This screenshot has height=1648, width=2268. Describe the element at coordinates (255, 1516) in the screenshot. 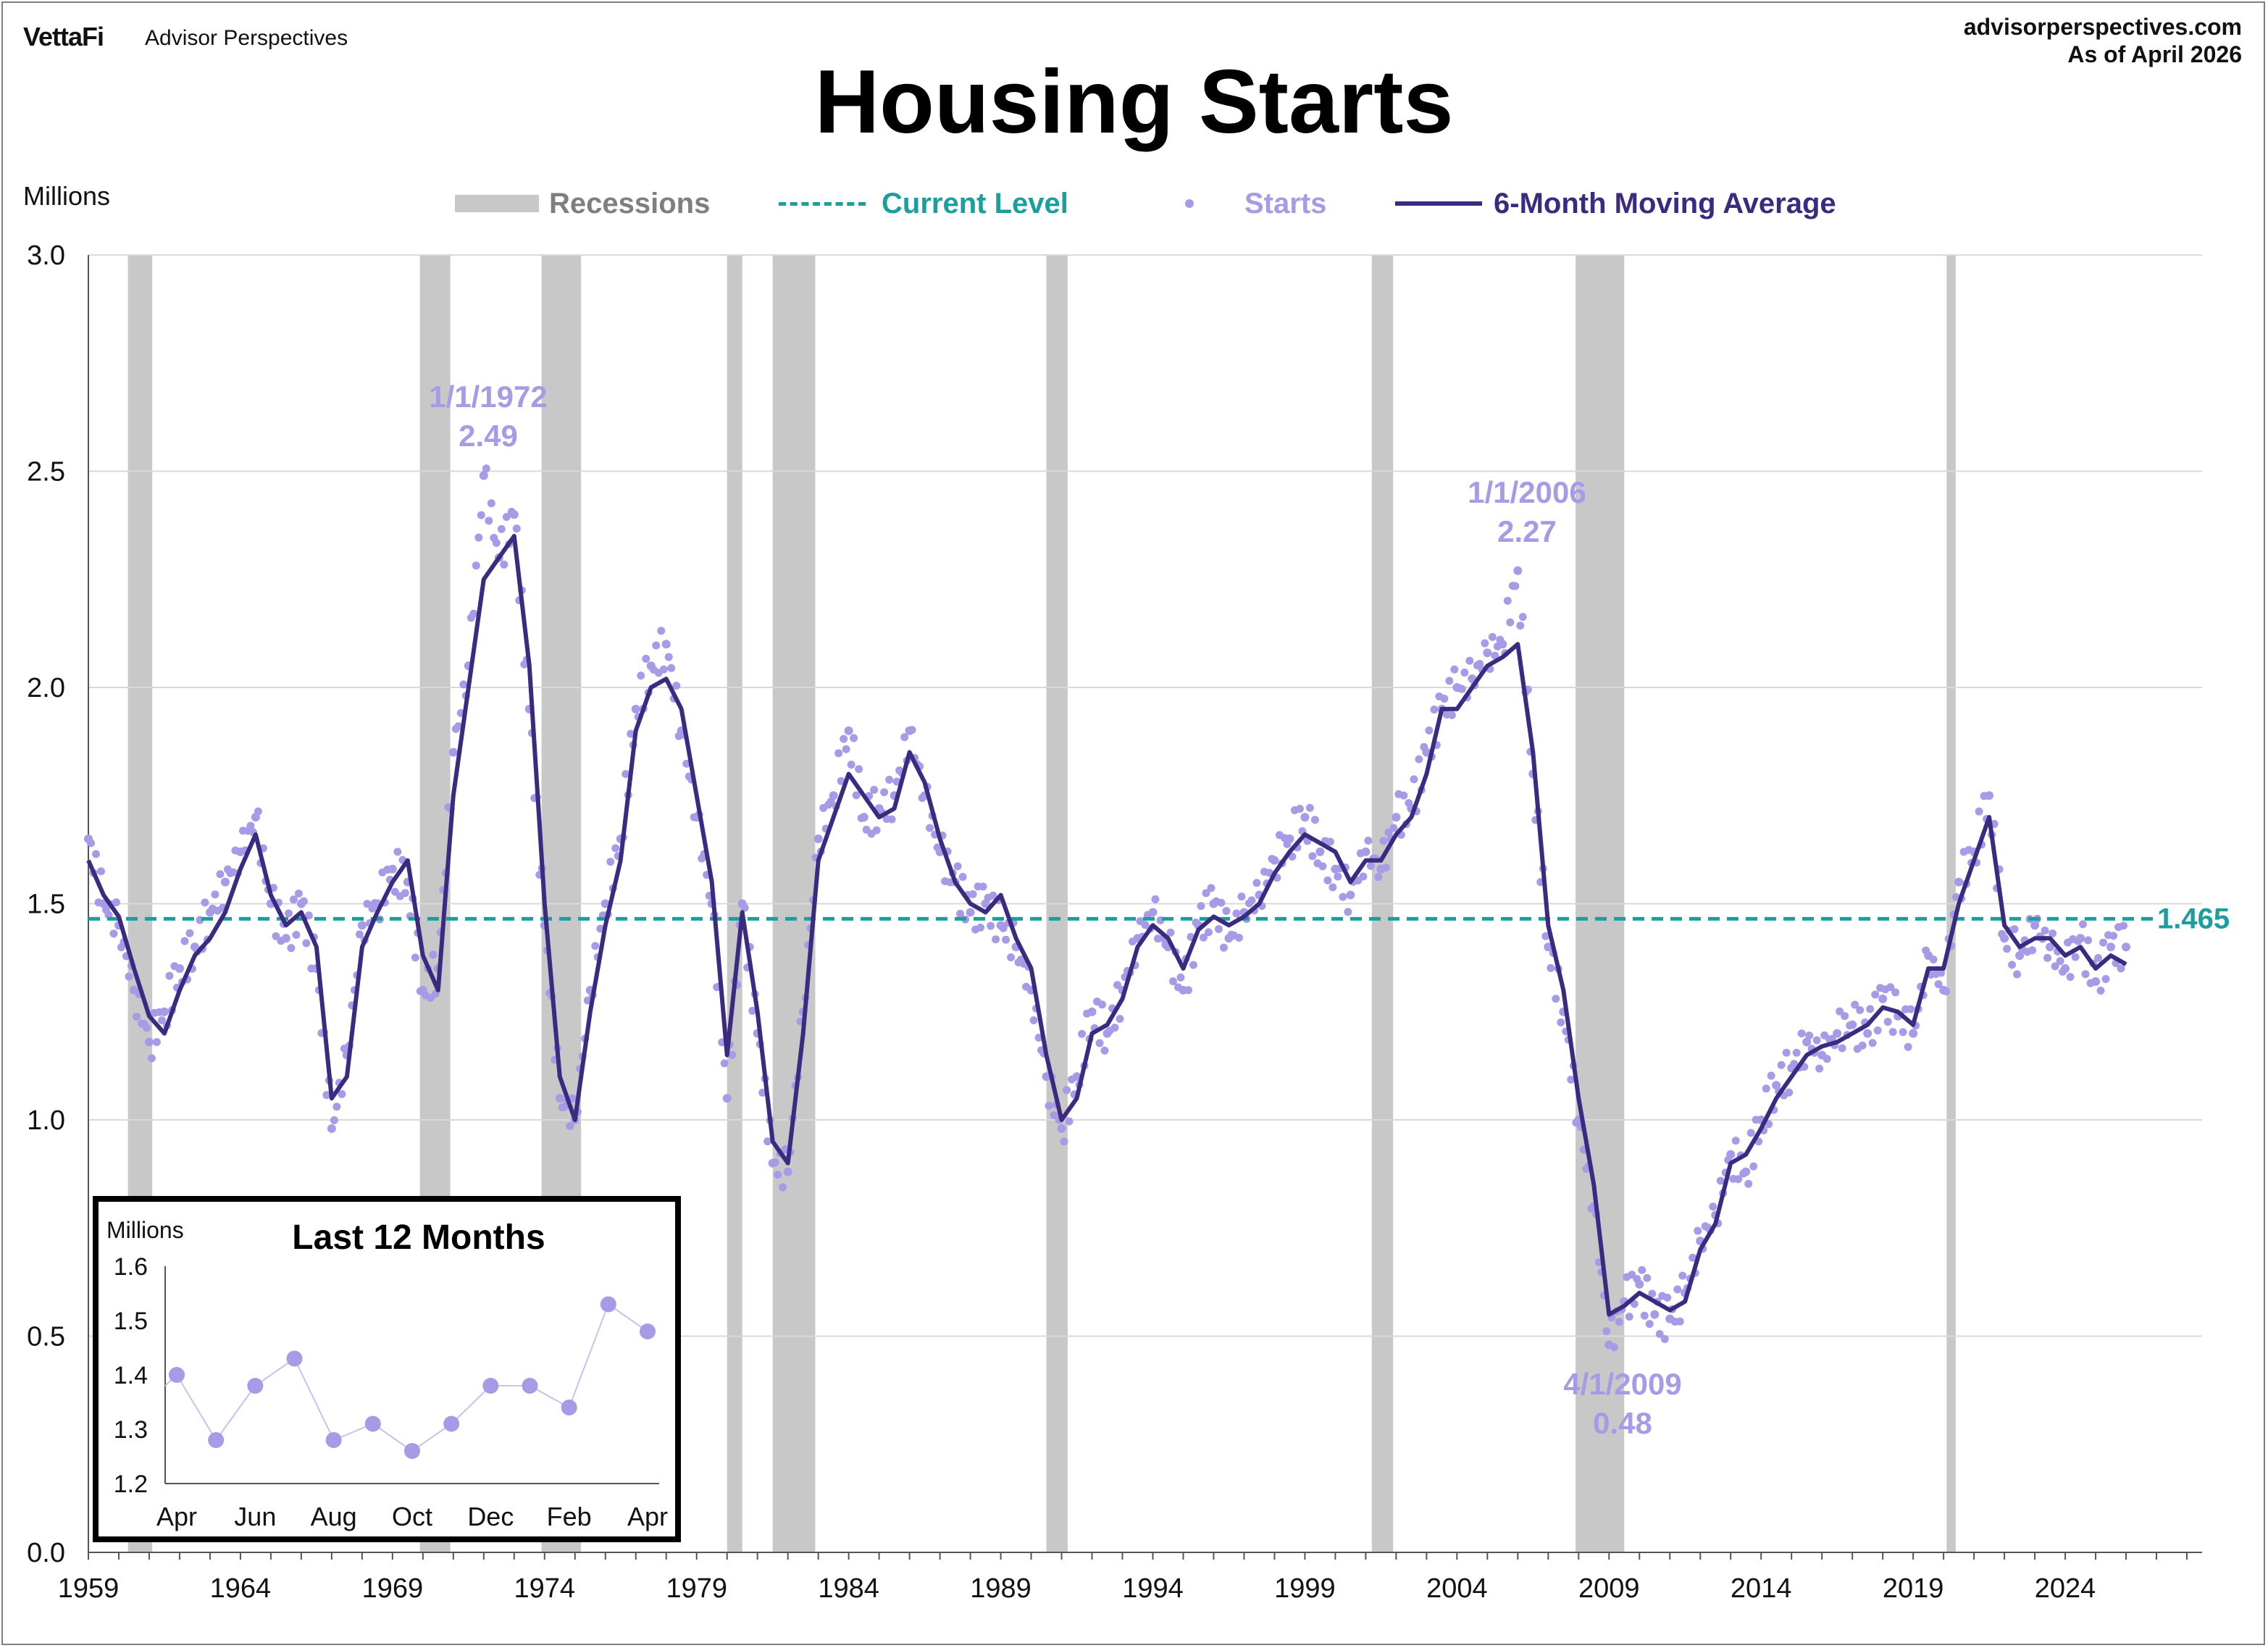

I see `inset-x-tick-label: Jun` at that location.